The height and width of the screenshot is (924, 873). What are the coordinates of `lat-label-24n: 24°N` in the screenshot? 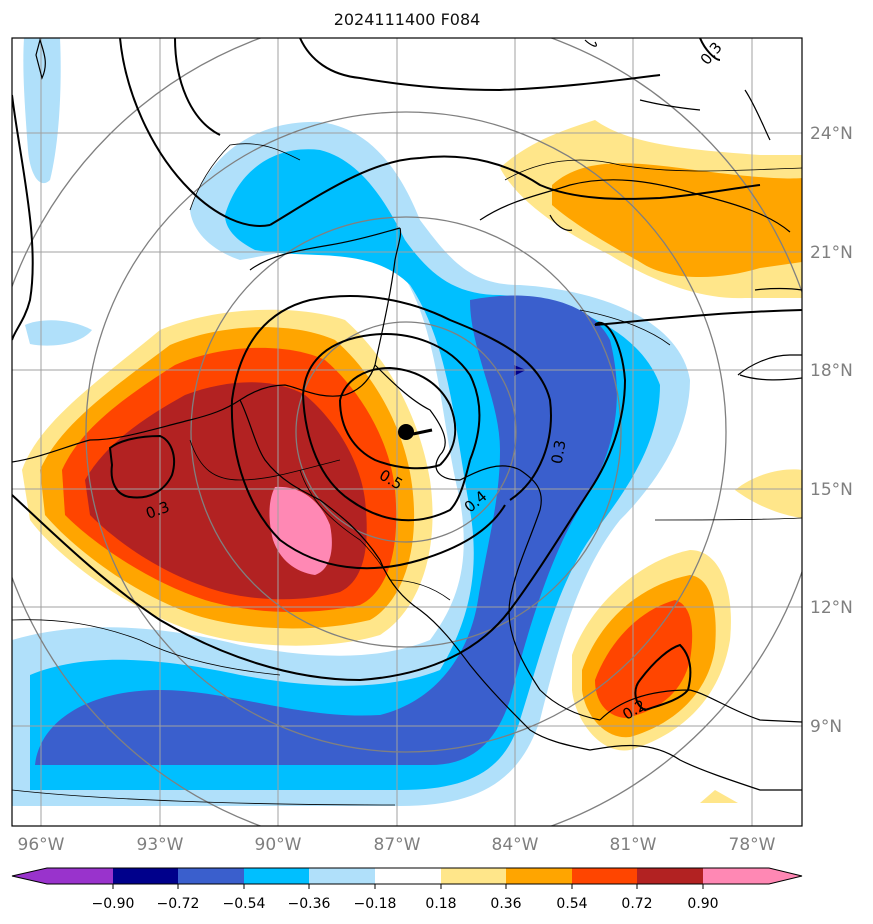 It's located at (831, 134).